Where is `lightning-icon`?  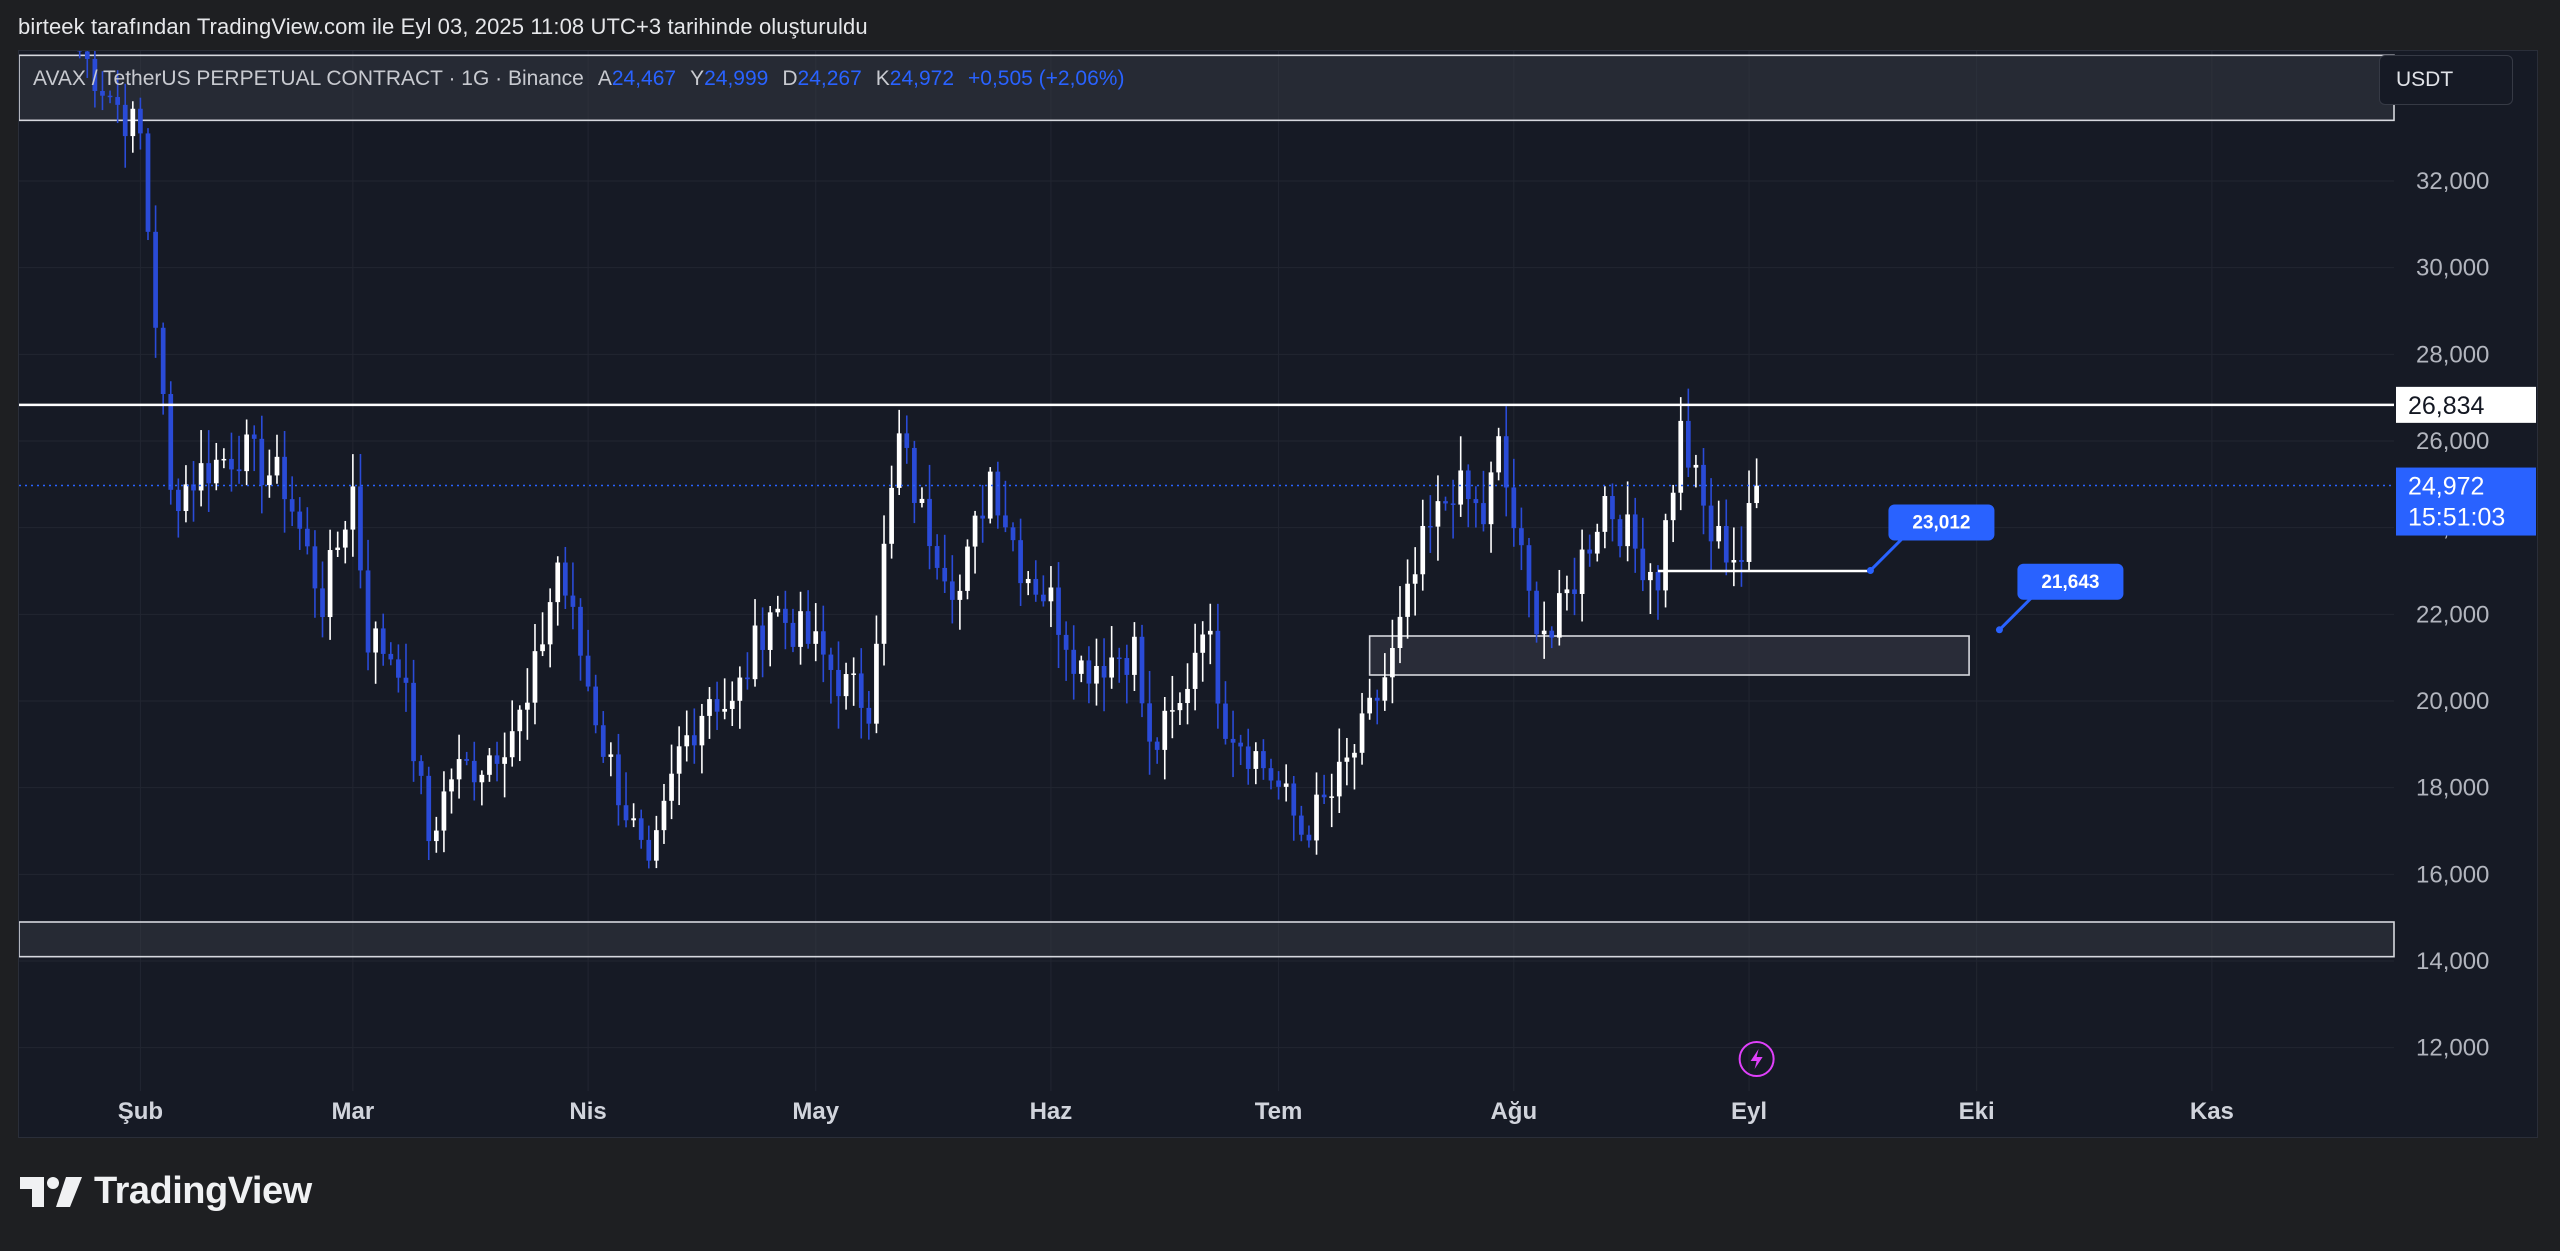 lightning-icon is located at coordinates (1756, 1059).